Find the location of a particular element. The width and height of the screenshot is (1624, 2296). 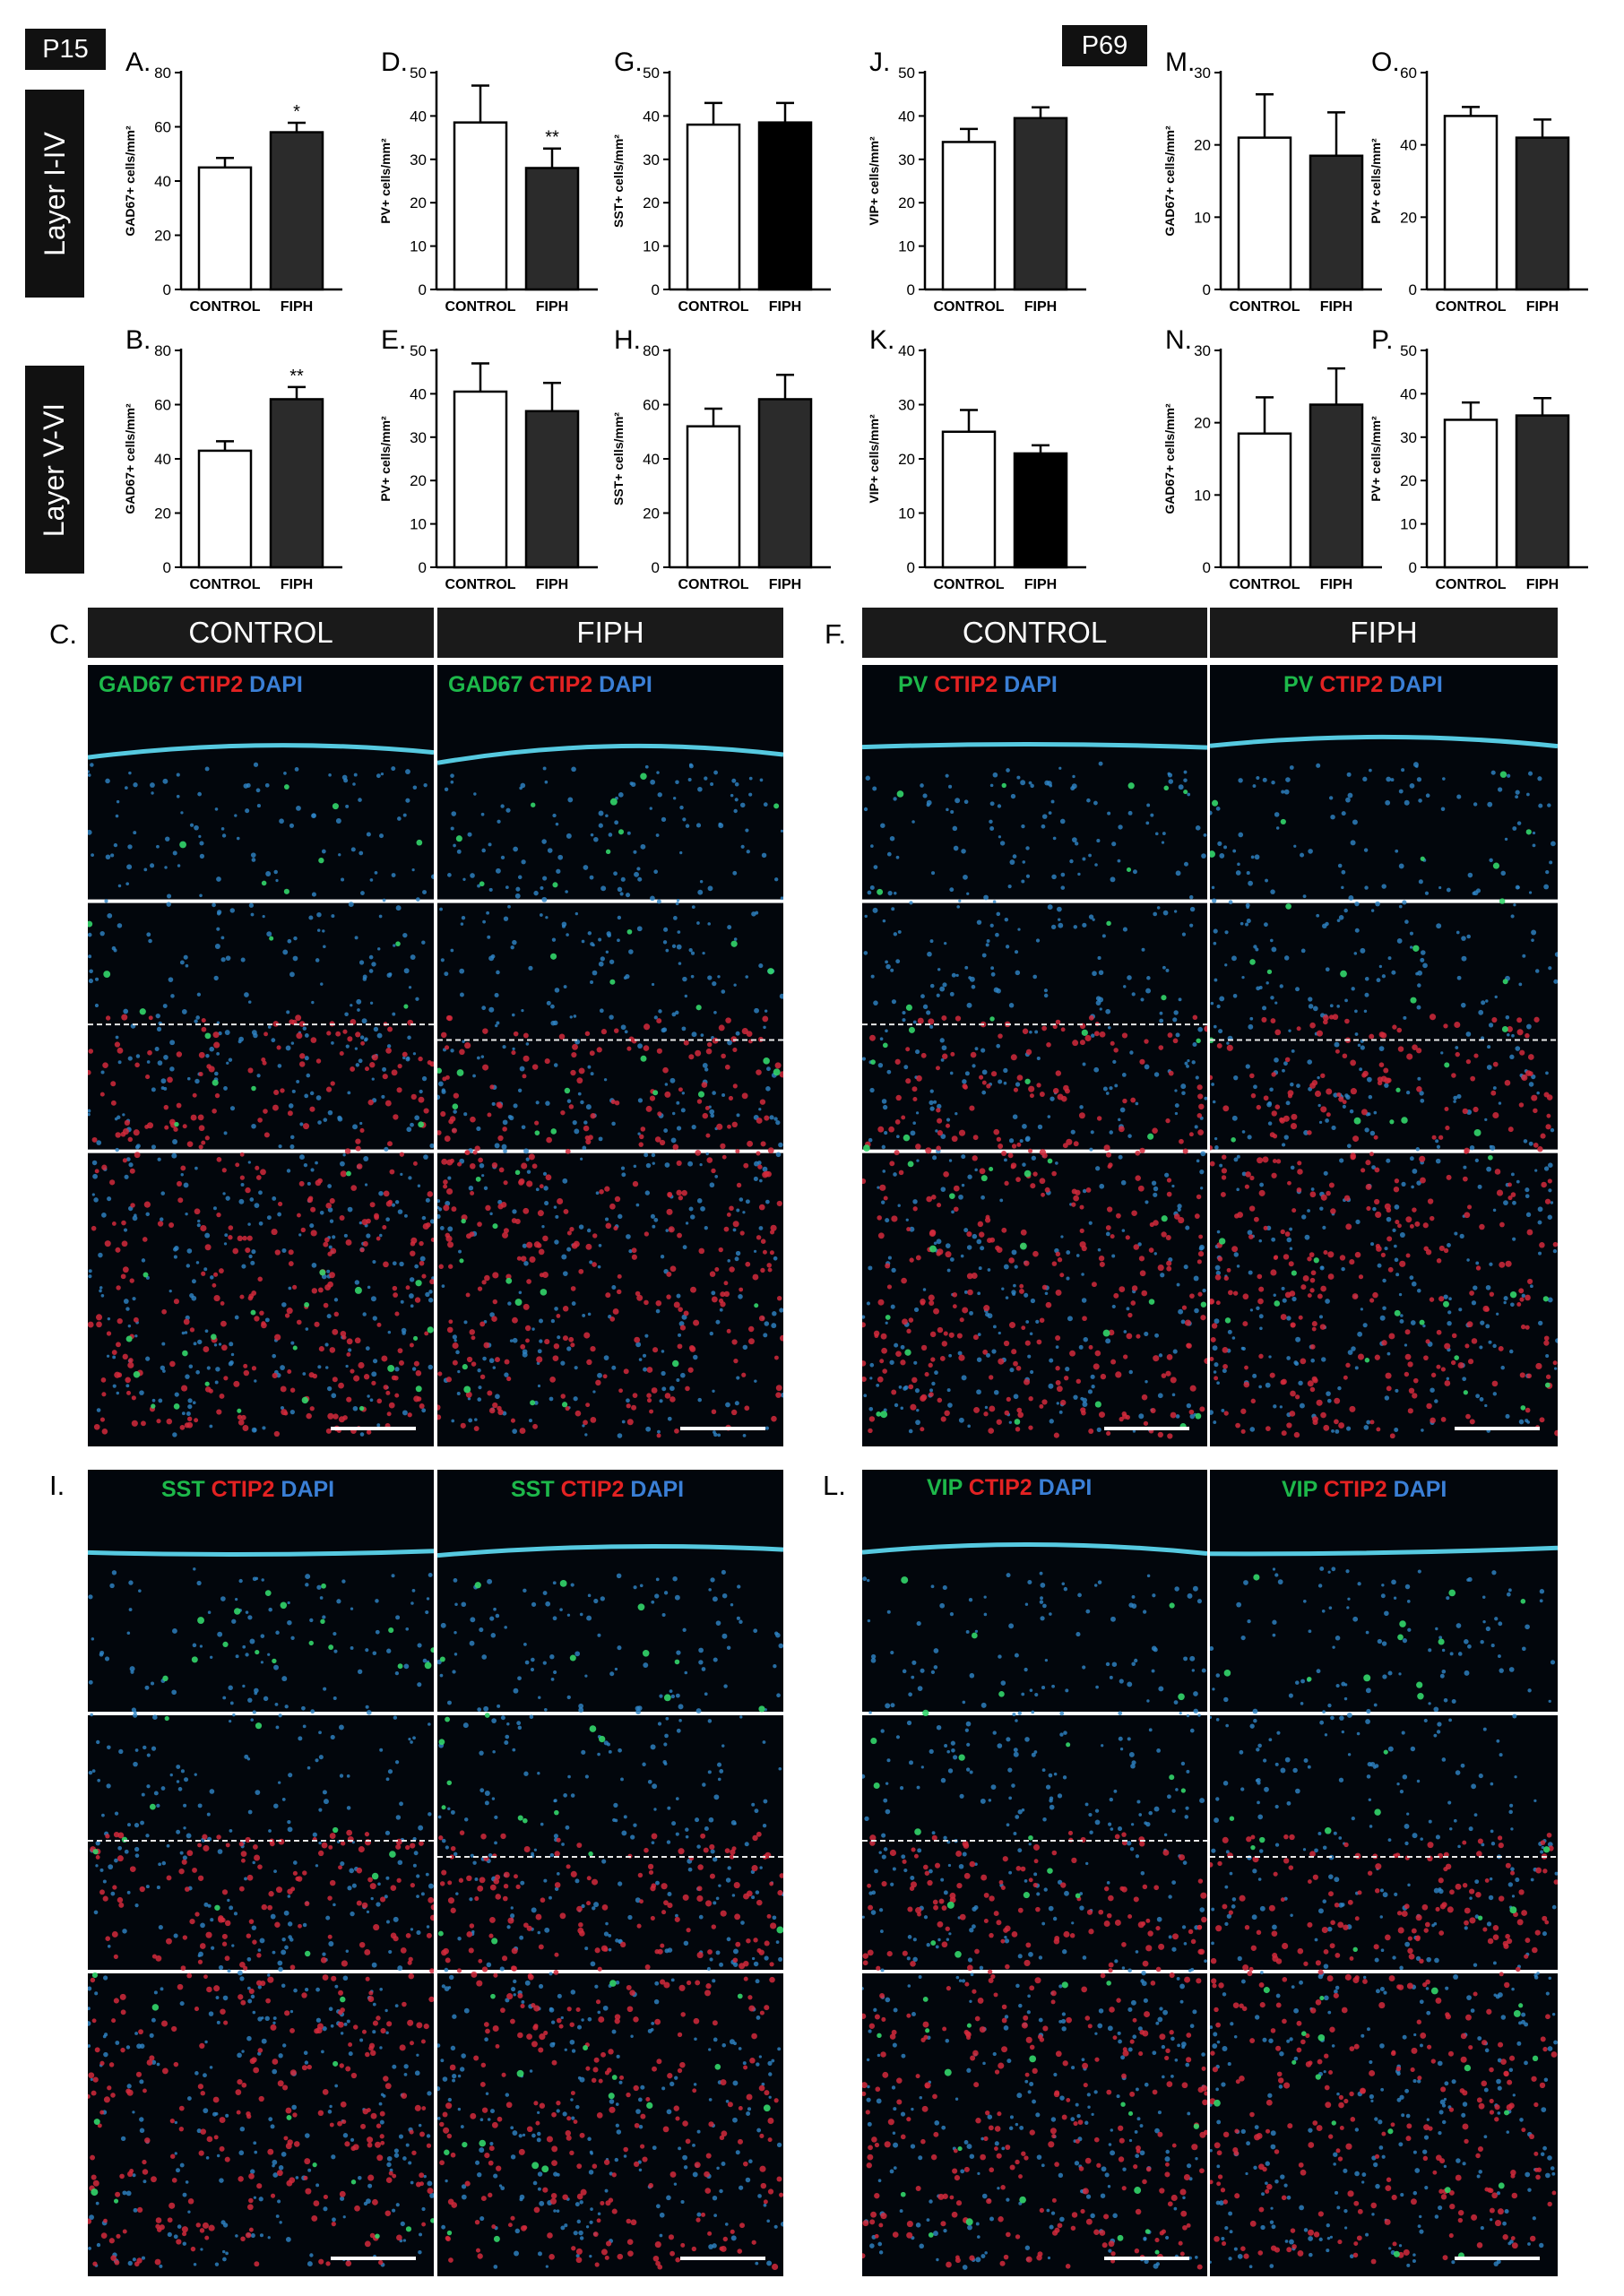

panel-label-H: H. is located at coordinates (627, 340).